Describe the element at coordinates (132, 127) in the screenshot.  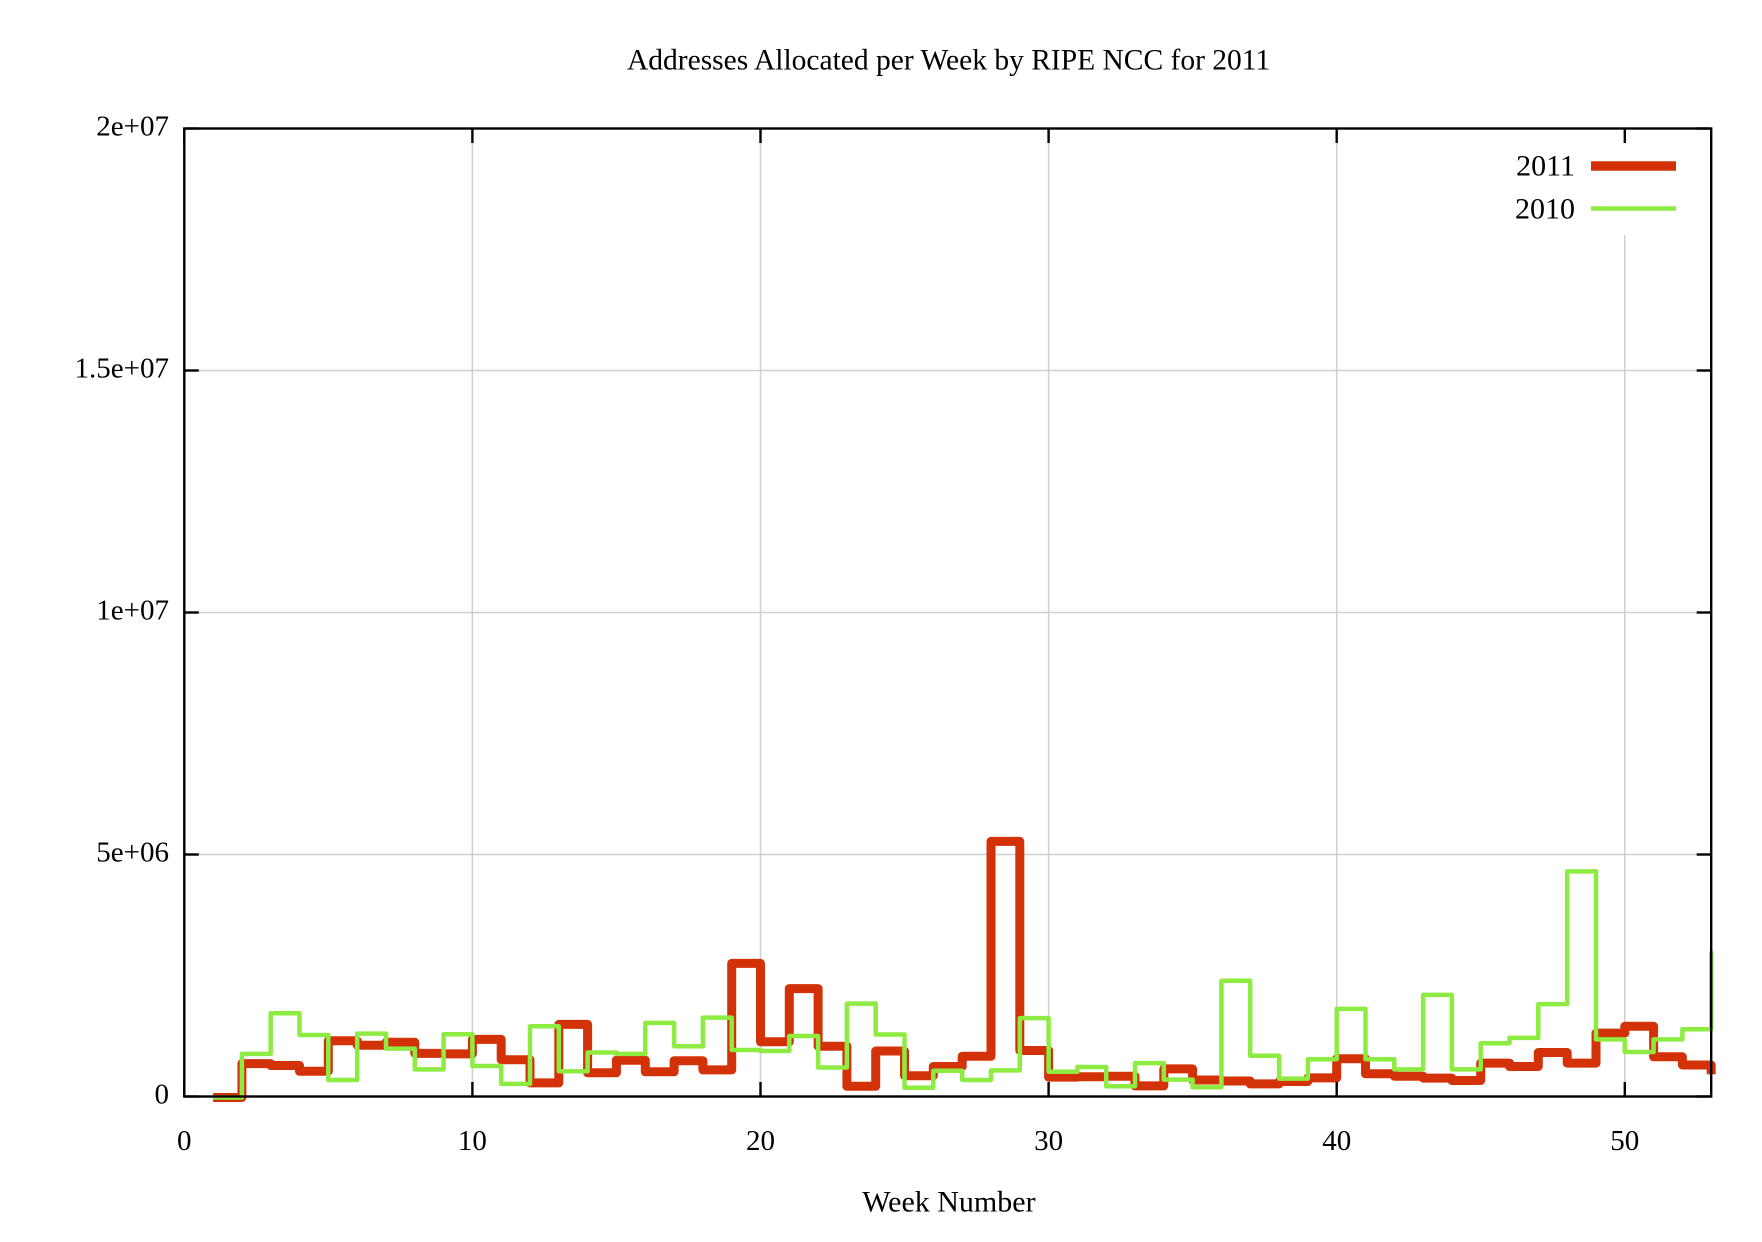
I see `svg-text: 2e+07` at that location.